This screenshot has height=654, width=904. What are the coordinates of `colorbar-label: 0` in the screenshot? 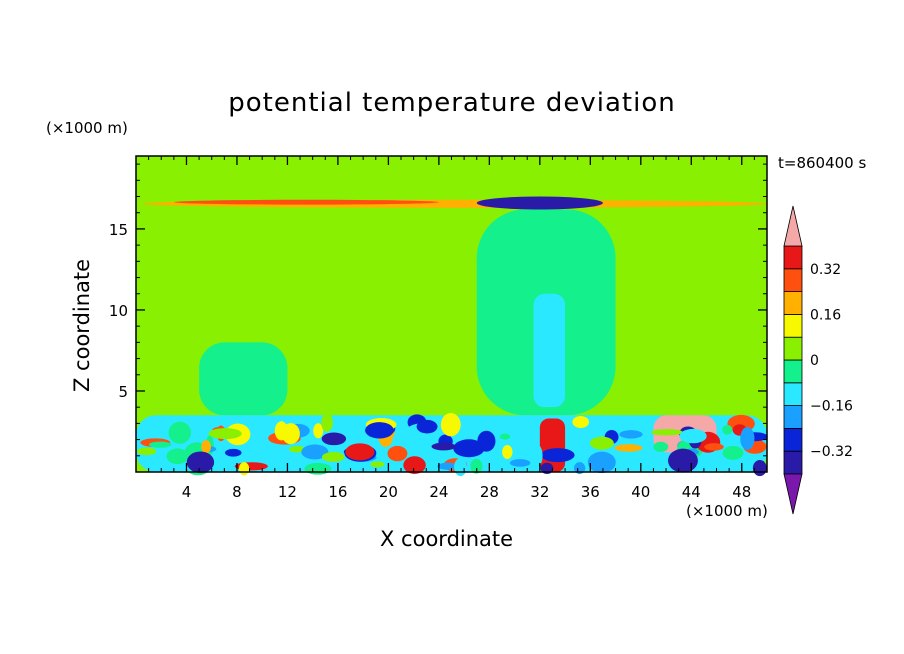 It's located at (814, 361).